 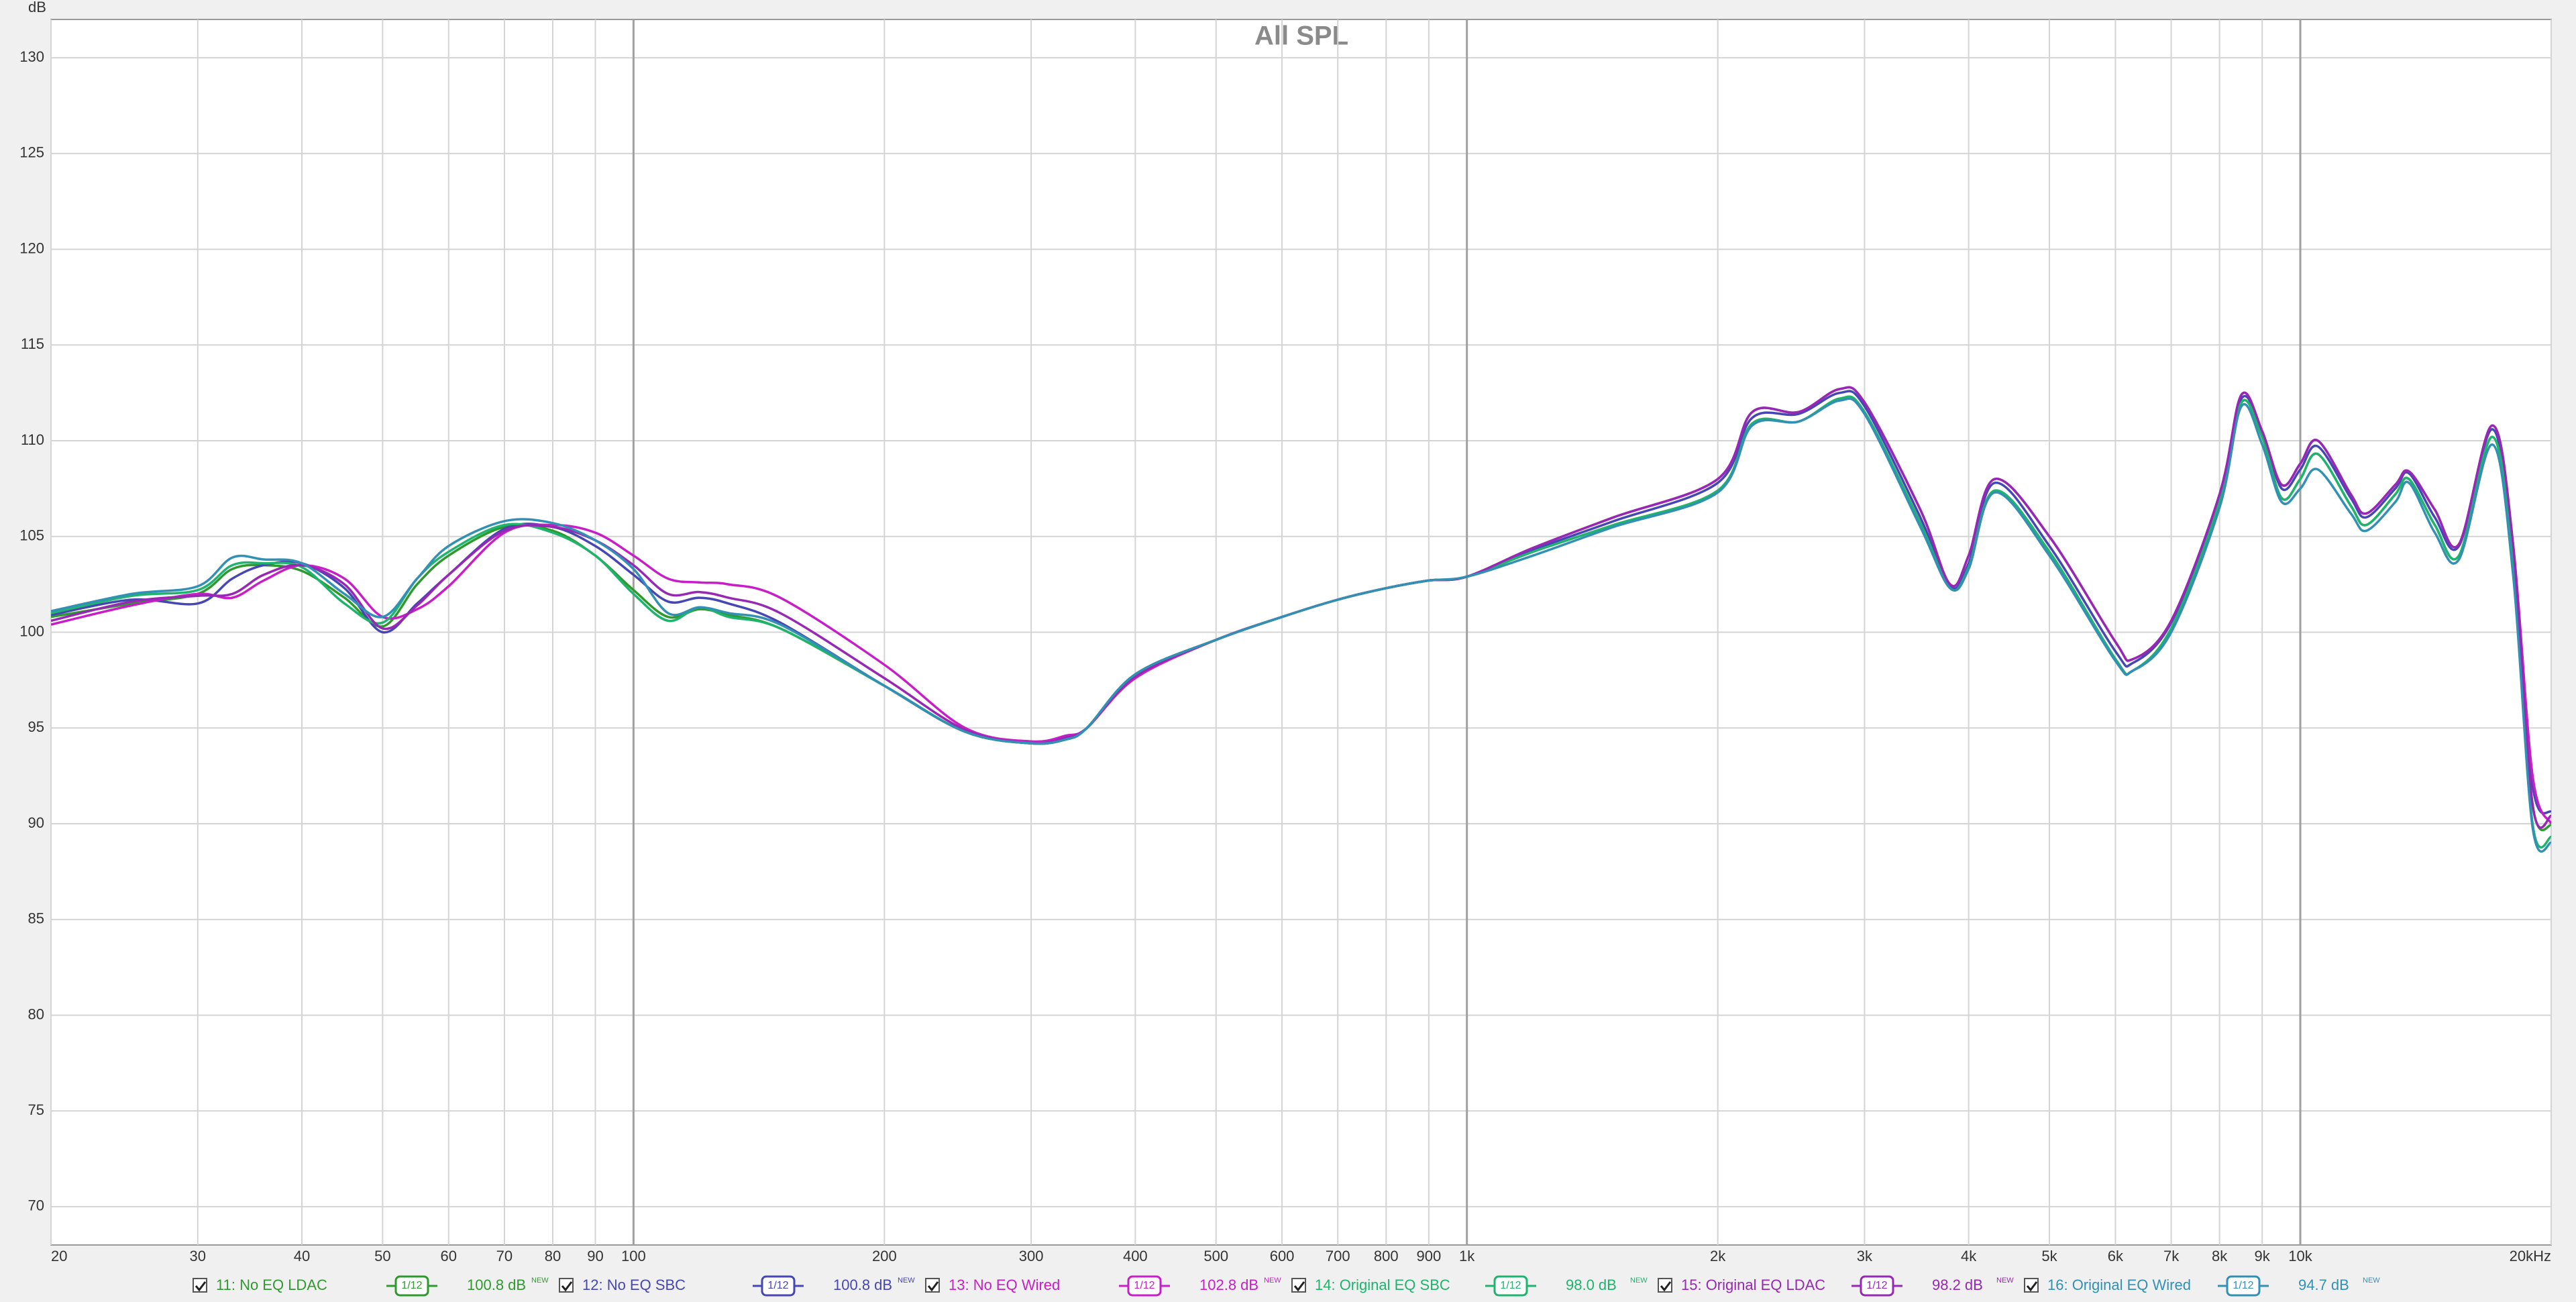 I want to click on y-tick-label: 130, so click(x=31, y=56).